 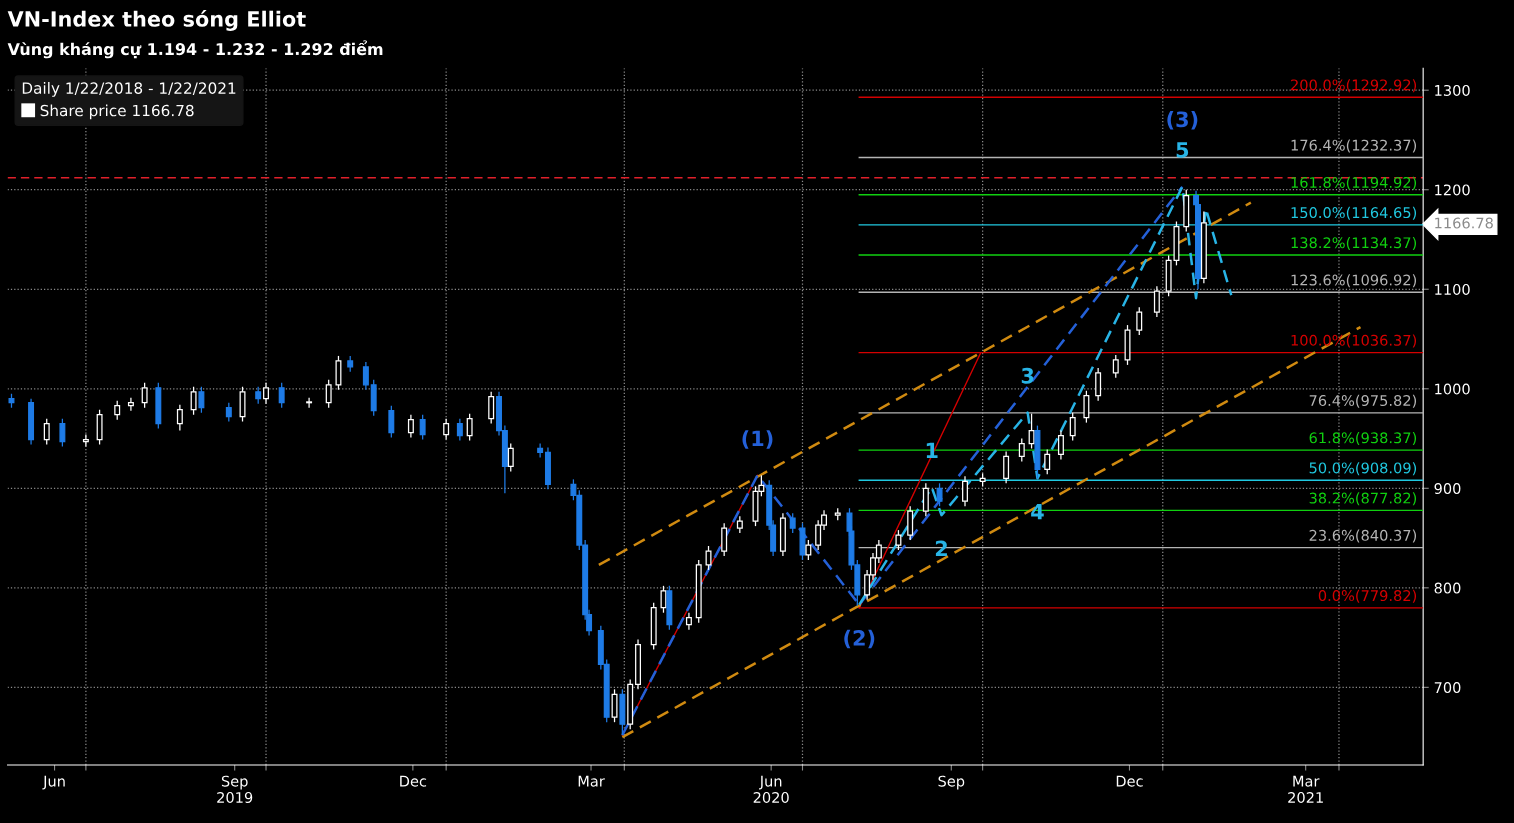 What do you see at coordinates (1363, 499) in the screenshot?
I see `series-label: 38.2%(877.82)` at bounding box center [1363, 499].